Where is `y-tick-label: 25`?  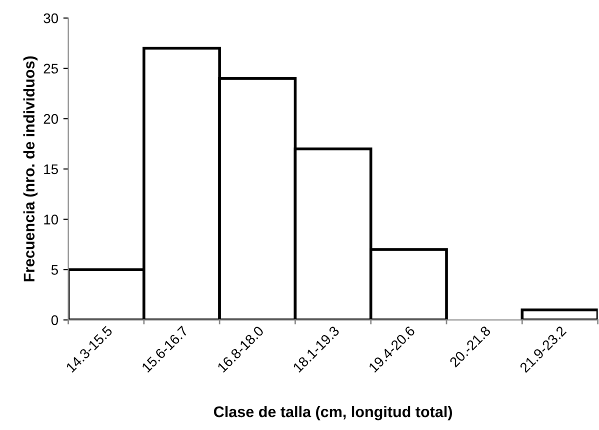
y-tick-label: 25 is located at coordinates (51, 69).